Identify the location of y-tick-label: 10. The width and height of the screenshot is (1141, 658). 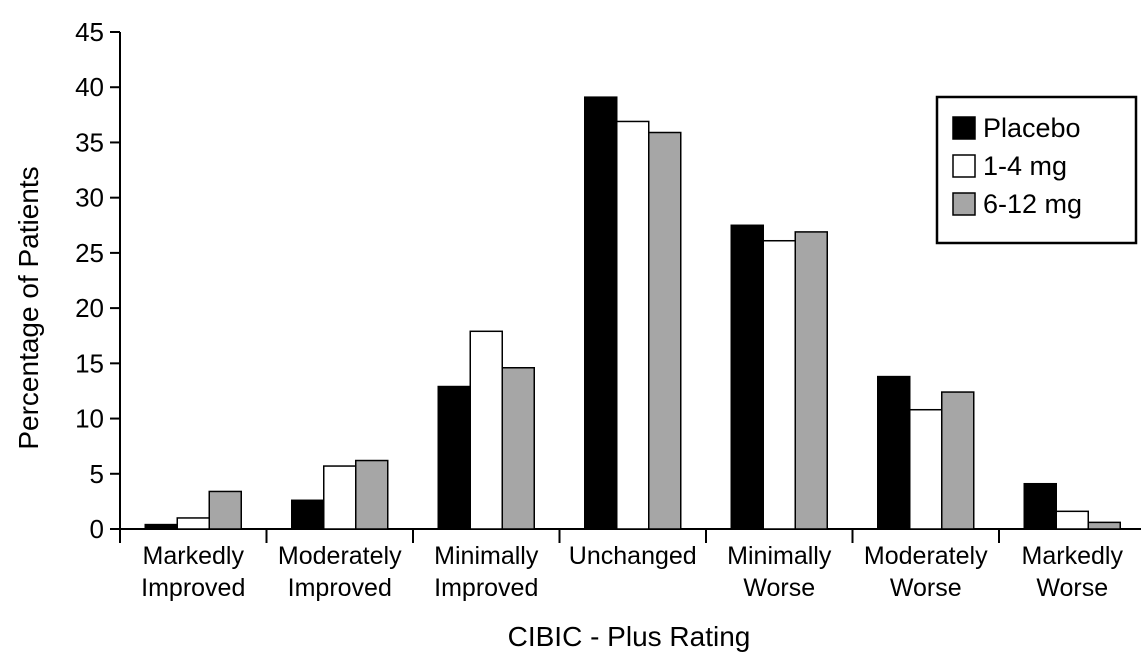
(89, 419).